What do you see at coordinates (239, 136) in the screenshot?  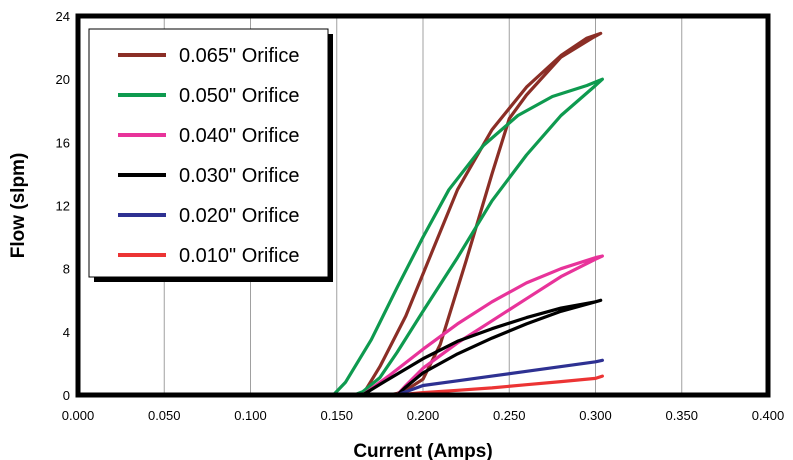 I see `legend-label: 0.040" Orifice` at bounding box center [239, 136].